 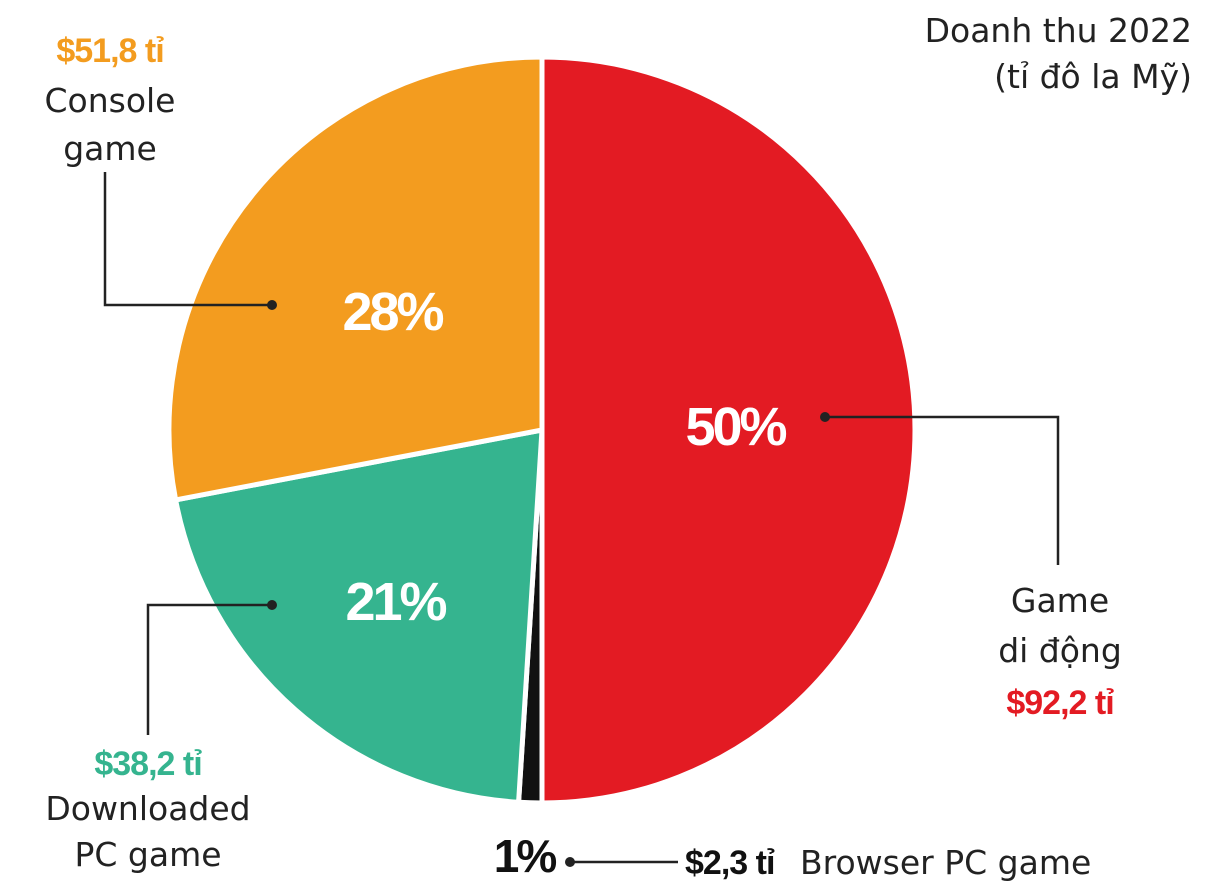 I want to click on leader-dot-mobile, so click(x=825, y=417).